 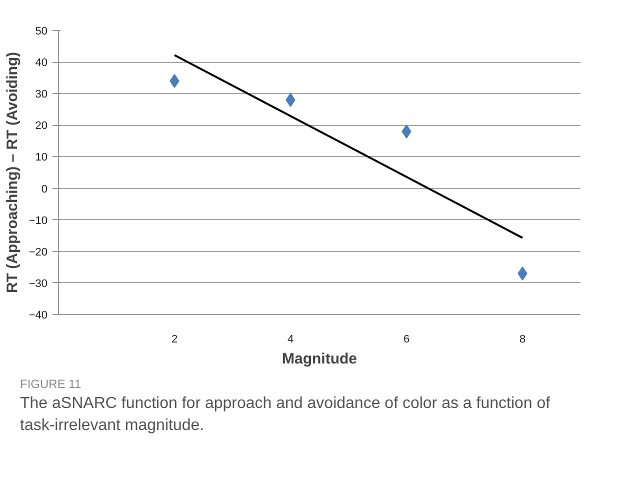 What do you see at coordinates (44, 189) in the screenshot?
I see `y-tick-label: 0` at bounding box center [44, 189].